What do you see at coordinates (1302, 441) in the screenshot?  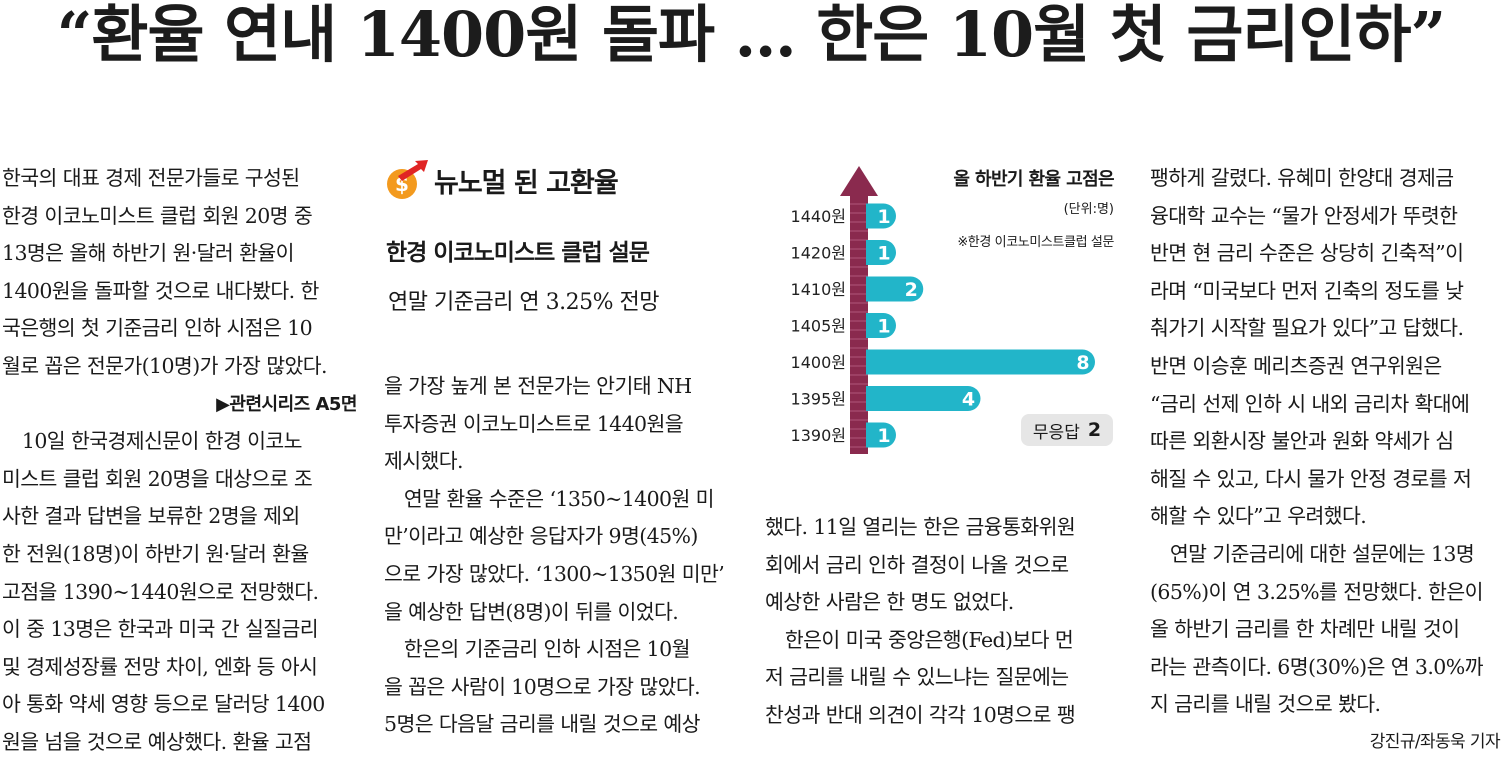 I see `text-line: 따른 외환시장 불안과 원화 약세가 심` at bounding box center [1302, 441].